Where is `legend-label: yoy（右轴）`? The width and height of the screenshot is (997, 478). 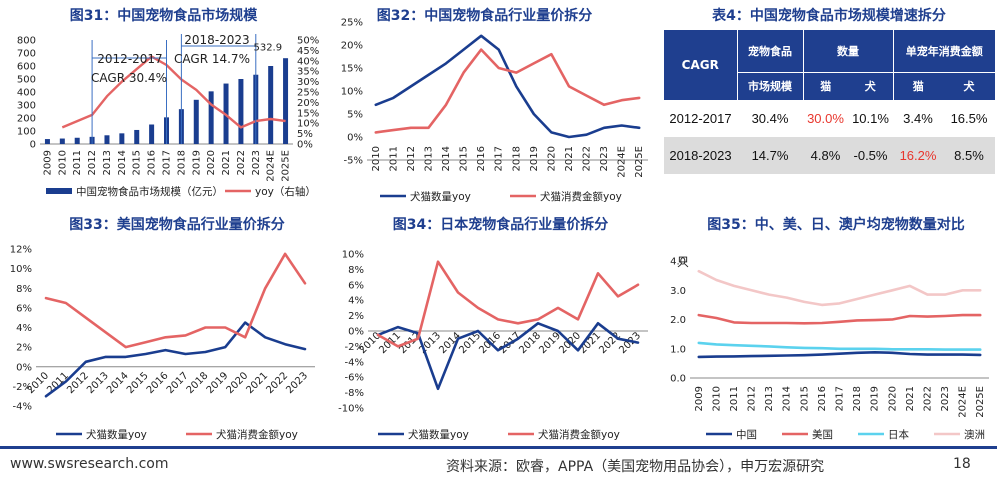 legend-label: yoy（右轴） is located at coordinates (285, 191).